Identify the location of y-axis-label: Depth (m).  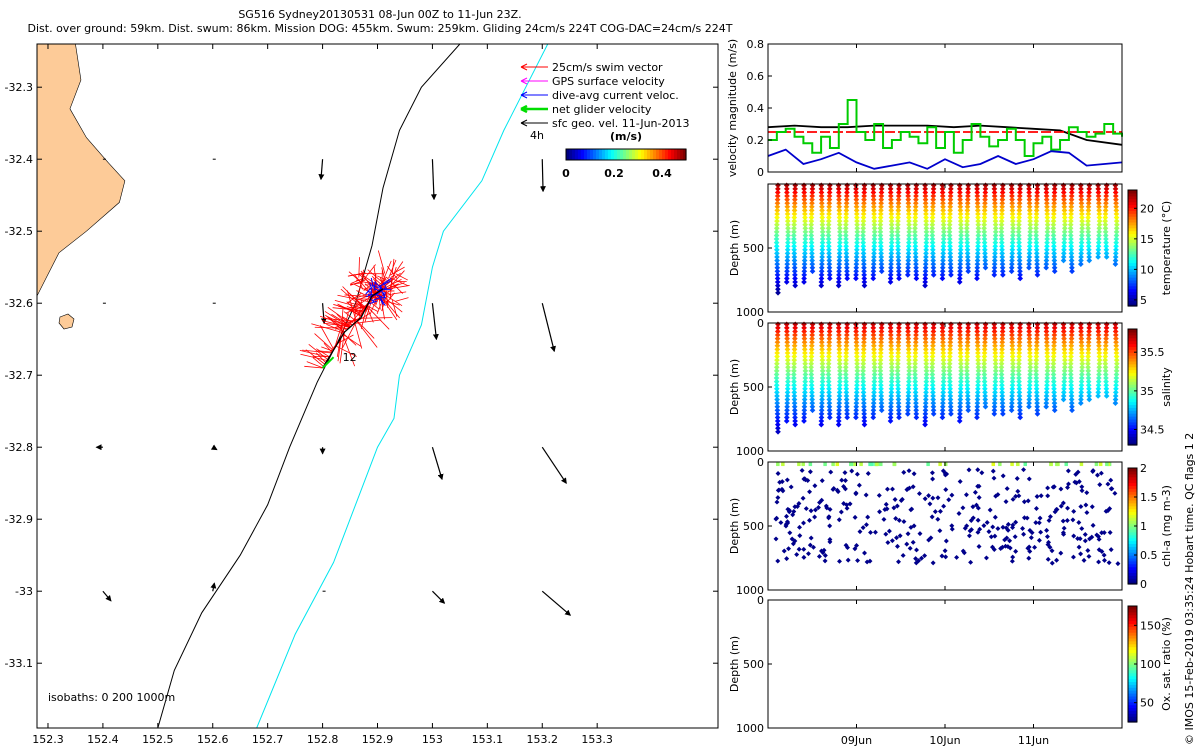
(734, 664).